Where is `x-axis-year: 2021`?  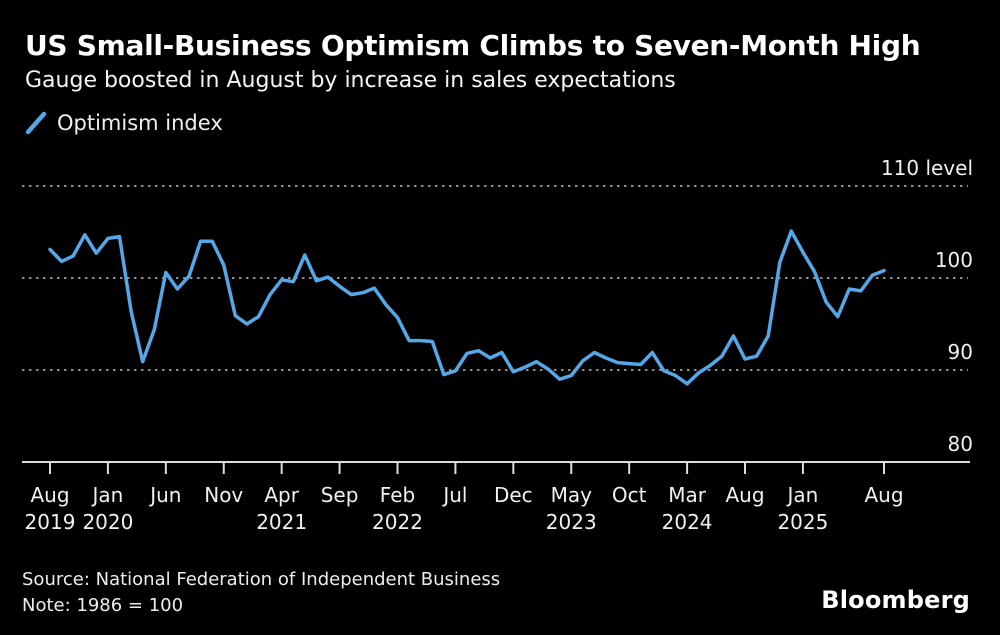
x-axis-year: 2021 is located at coordinates (282, 522).